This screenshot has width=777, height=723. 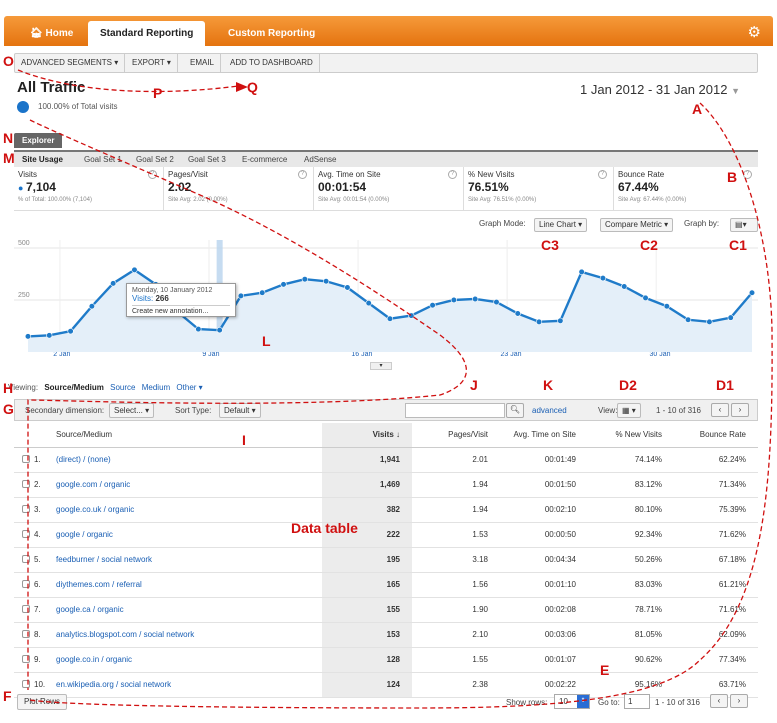 I want to click on header-source-medium: Source/Medium, so click(x=189, y=435).